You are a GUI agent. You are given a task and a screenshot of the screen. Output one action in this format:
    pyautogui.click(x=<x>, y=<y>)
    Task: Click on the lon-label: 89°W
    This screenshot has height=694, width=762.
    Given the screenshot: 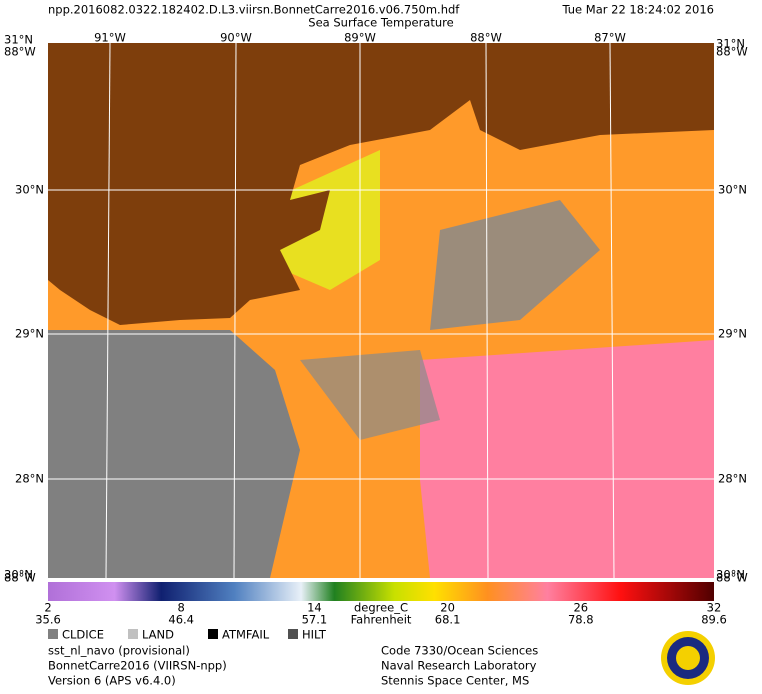 What is the action you would take?
    pyautogui.click(x=360, y=38)
    